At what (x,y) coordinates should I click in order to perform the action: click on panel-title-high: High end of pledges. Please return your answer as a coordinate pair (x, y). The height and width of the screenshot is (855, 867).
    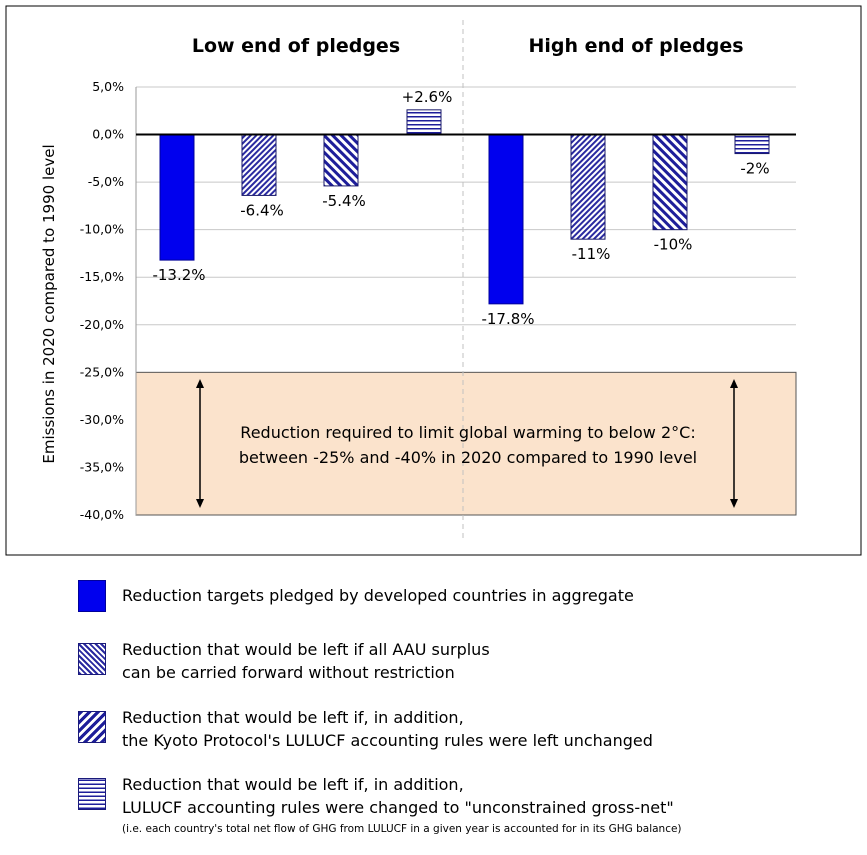
    Looking at the image, I should click on (635, 46).